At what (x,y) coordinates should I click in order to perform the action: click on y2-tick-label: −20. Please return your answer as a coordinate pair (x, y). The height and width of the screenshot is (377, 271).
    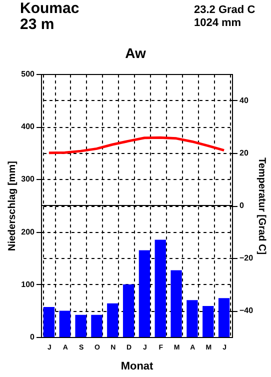
    Looking at the image, I should click on (247, 258).